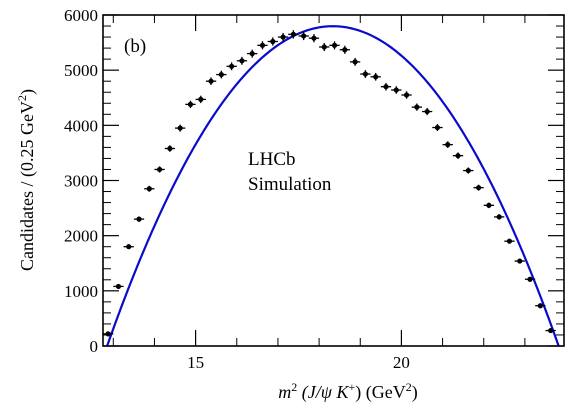 This screenshot has width=568, height=406. I want to click on y-tick-label: 0, so click(94, 346).